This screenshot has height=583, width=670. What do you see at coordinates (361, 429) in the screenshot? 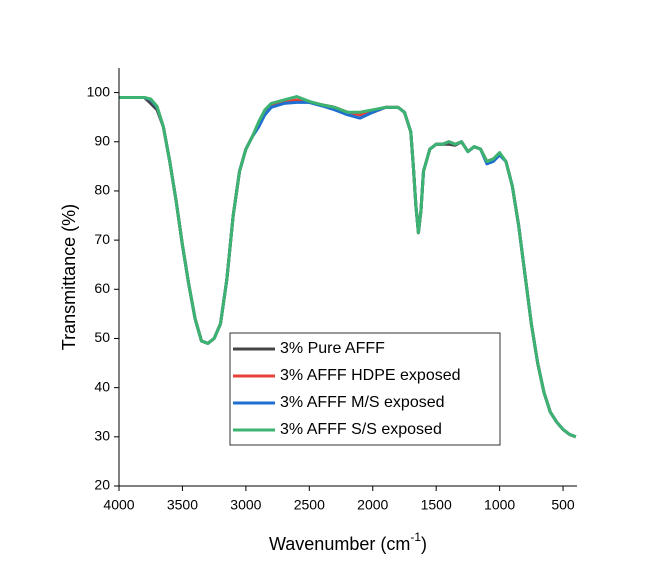
I see `legend-label: 3% AFFF S/S exposed` at bounding box center [361, 429].